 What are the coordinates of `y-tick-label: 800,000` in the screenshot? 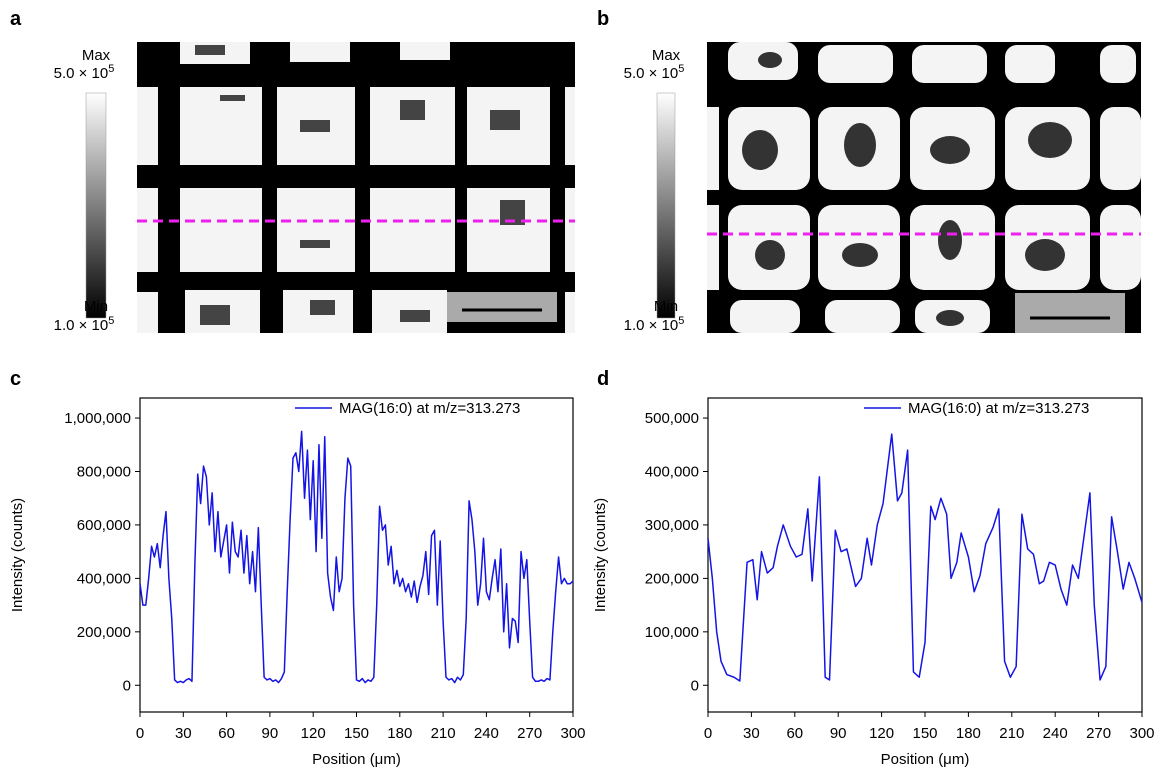 It's located at (104, 471).